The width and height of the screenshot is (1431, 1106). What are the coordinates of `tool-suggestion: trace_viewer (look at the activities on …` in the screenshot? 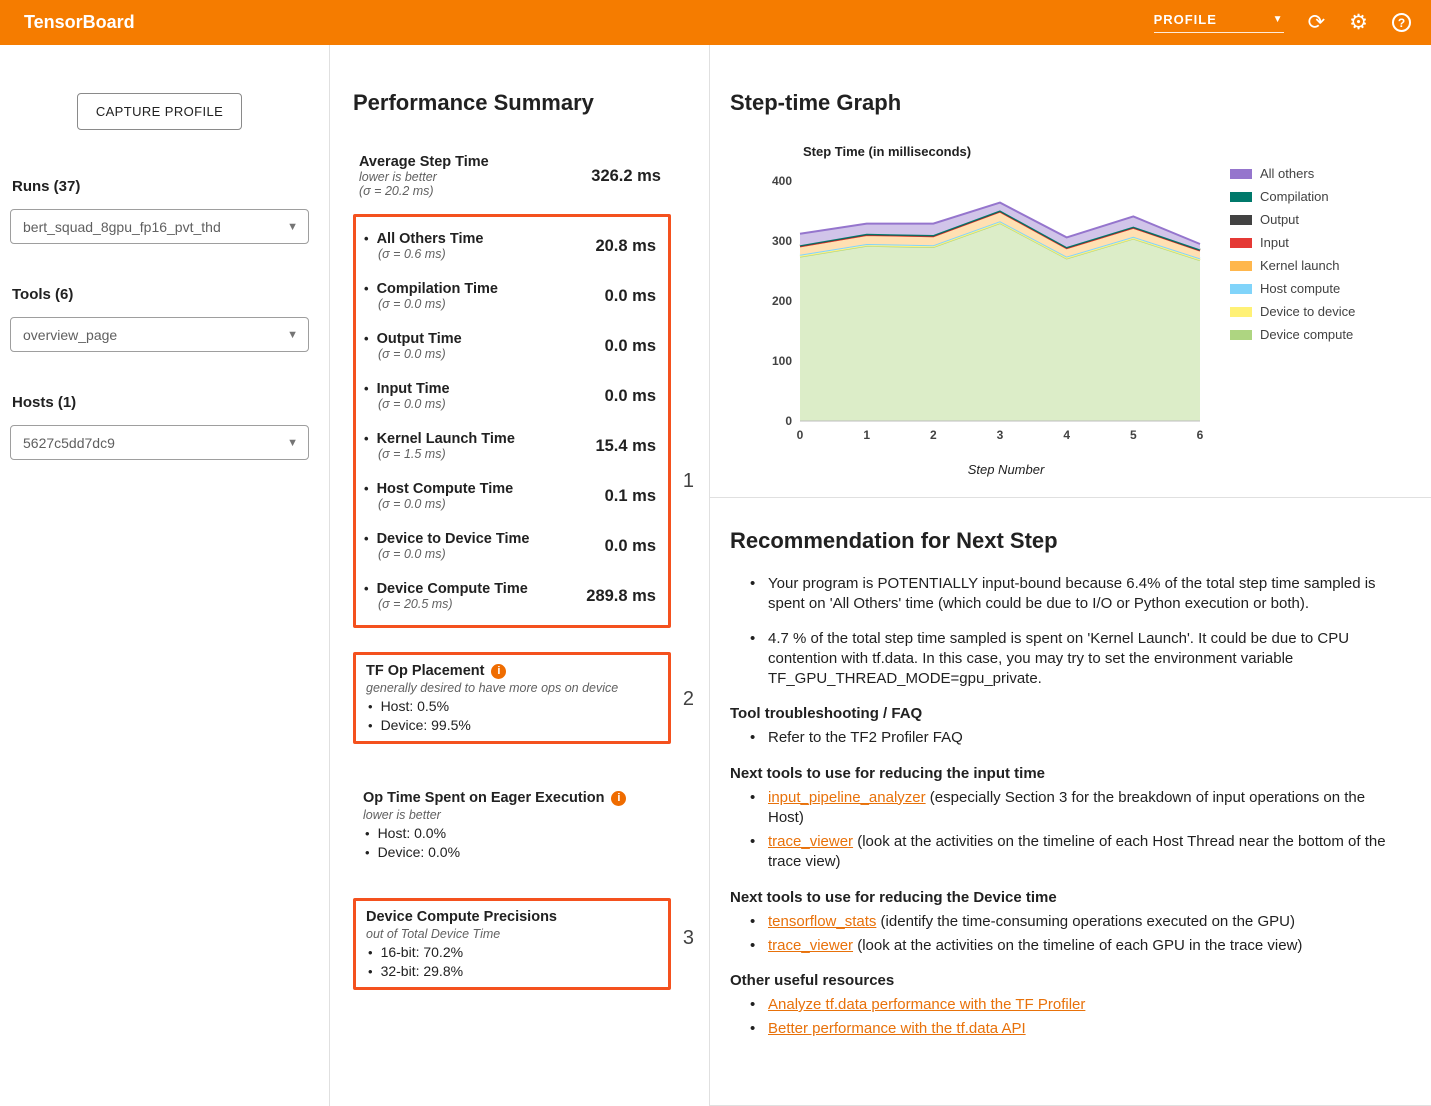 It's located at (1075, 852).